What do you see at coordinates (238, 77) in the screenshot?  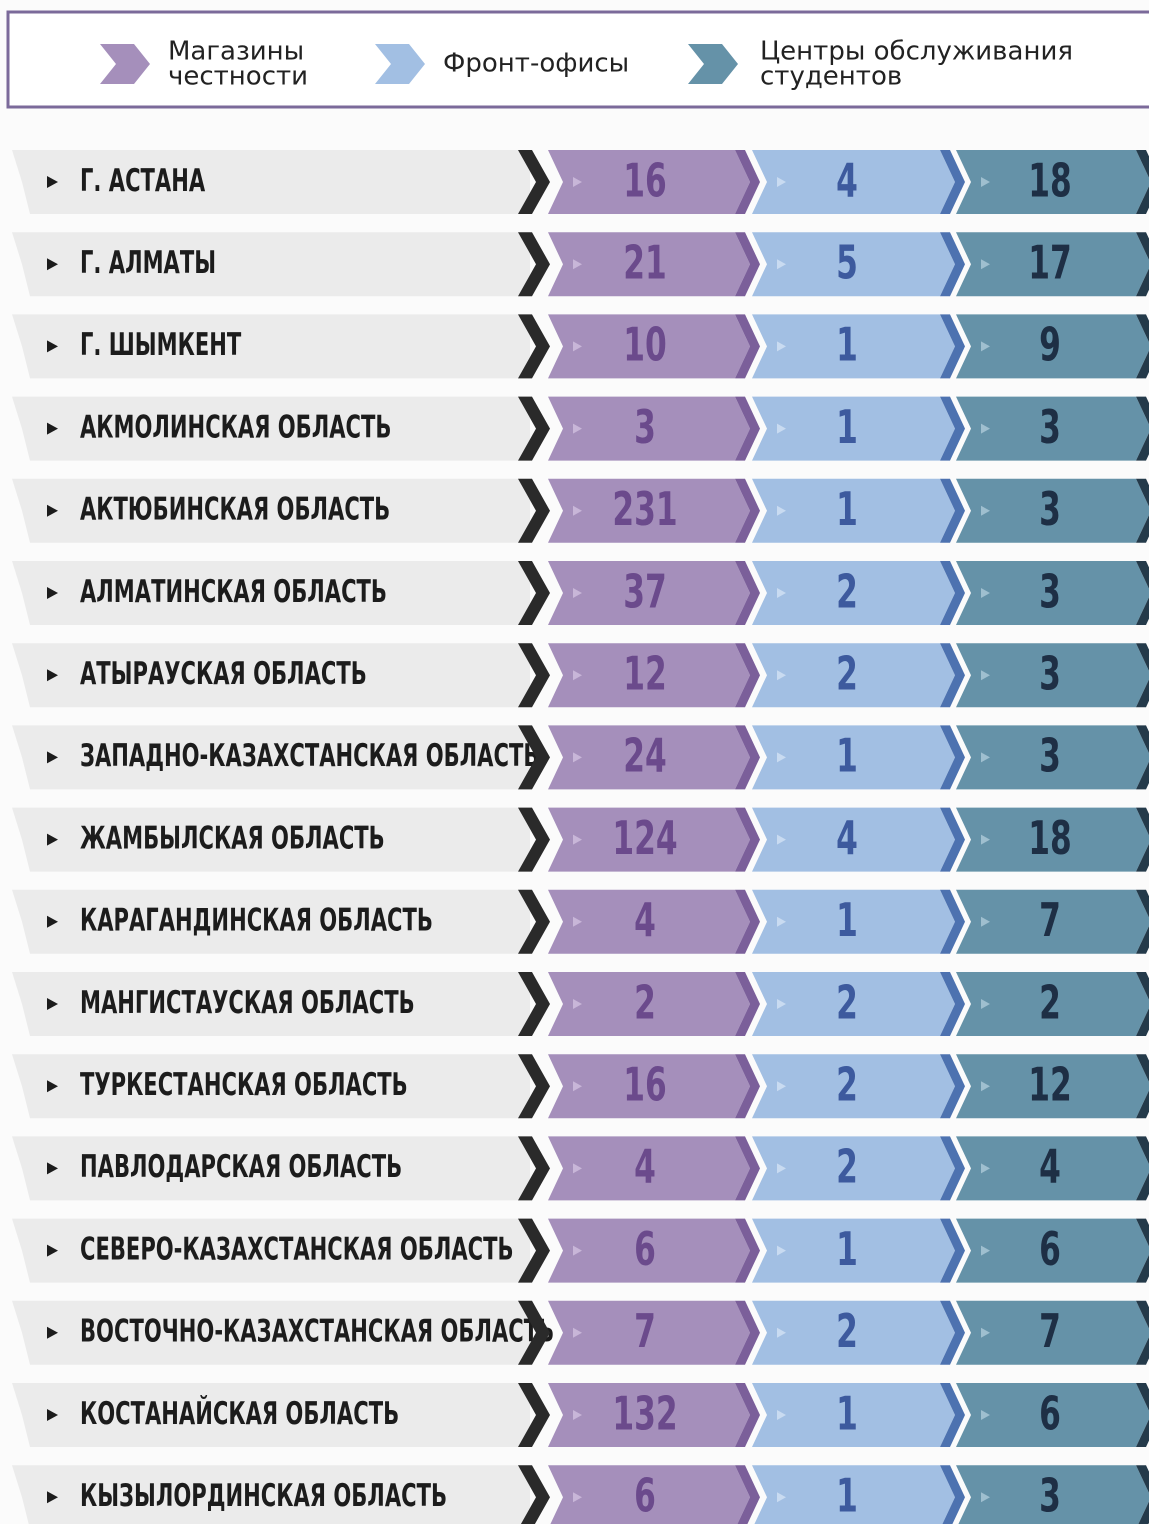 I see `legend-label: честности` at bounding box center [238, 77].